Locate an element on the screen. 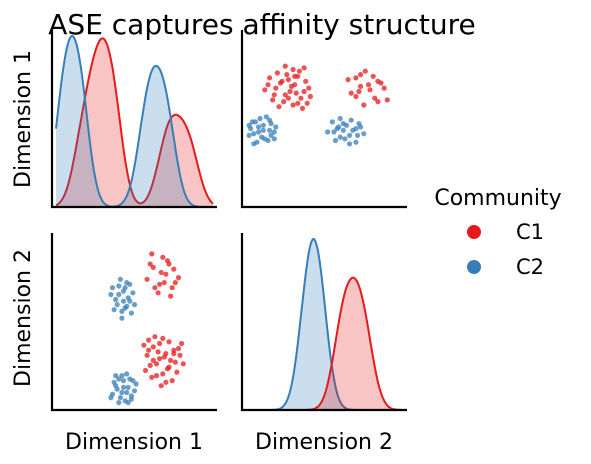 The image size is (591, 464). density-fill-d22-c2 is located at coordinates (324, 324).